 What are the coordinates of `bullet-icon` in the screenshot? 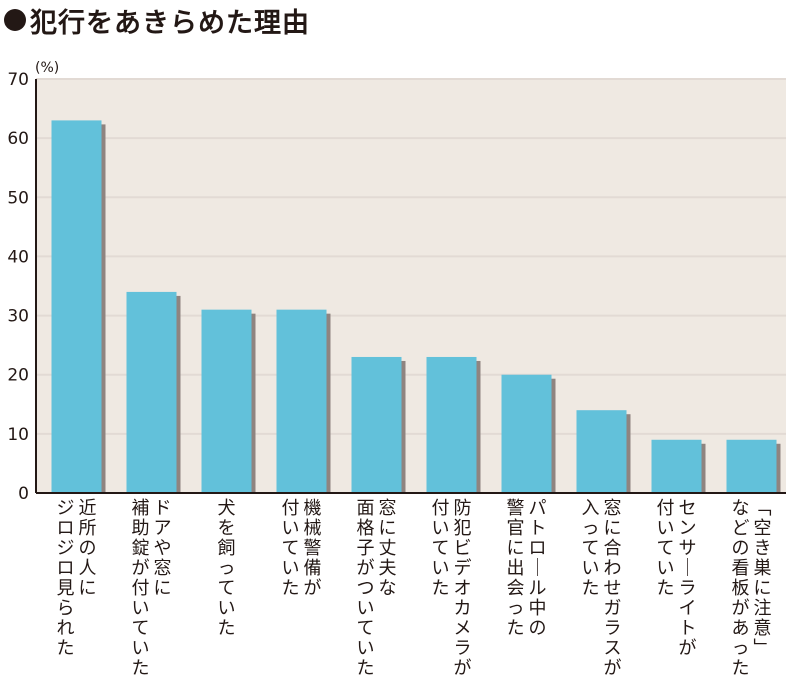 It's located at (15, 20).